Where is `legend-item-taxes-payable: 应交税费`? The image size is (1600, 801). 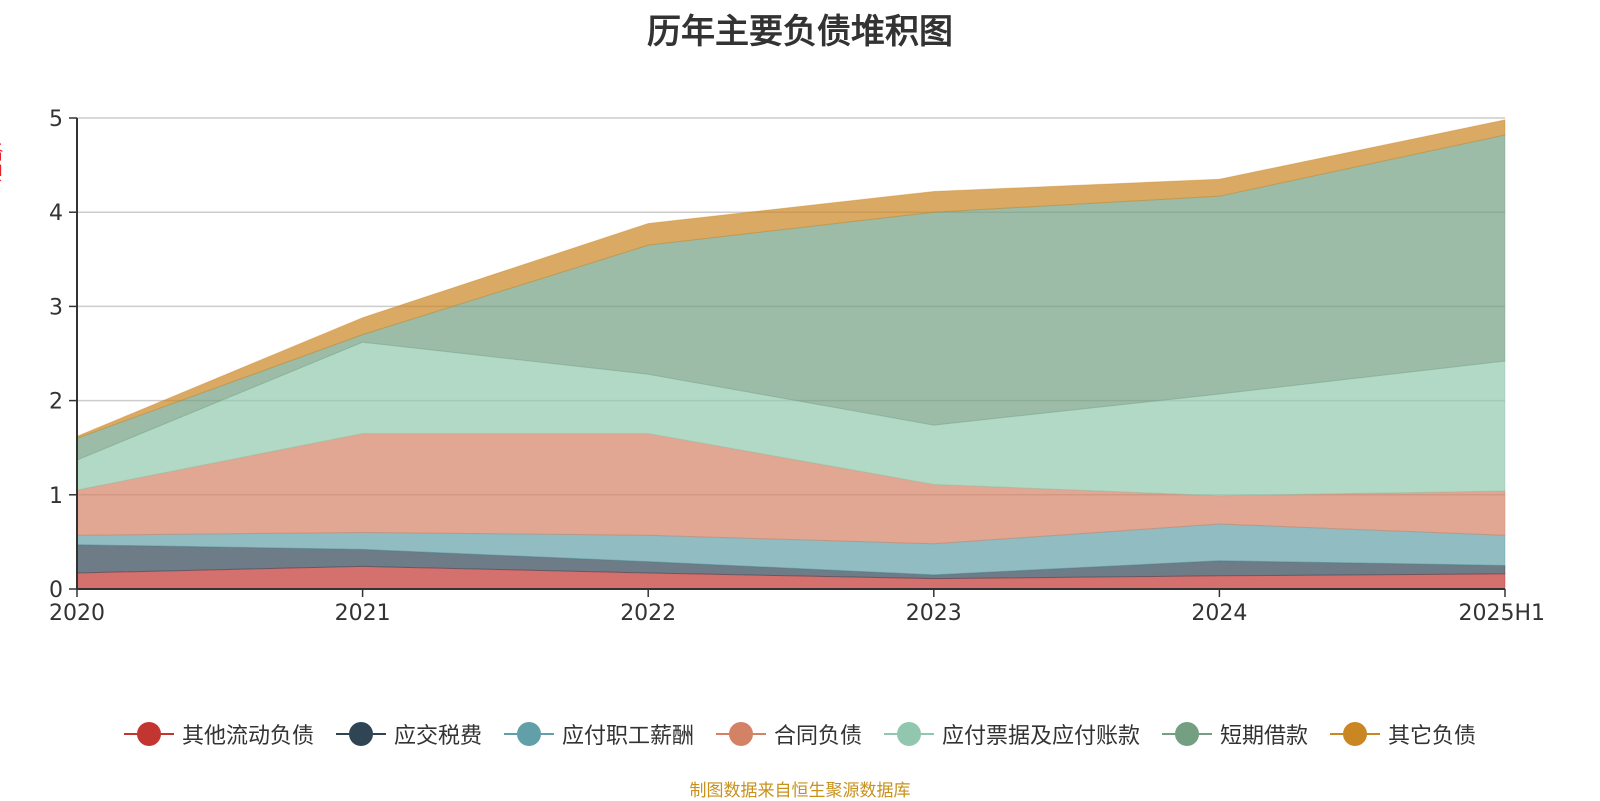
legend-item-taxes-payable: 应交税费 is located at coordinates (408, 734).